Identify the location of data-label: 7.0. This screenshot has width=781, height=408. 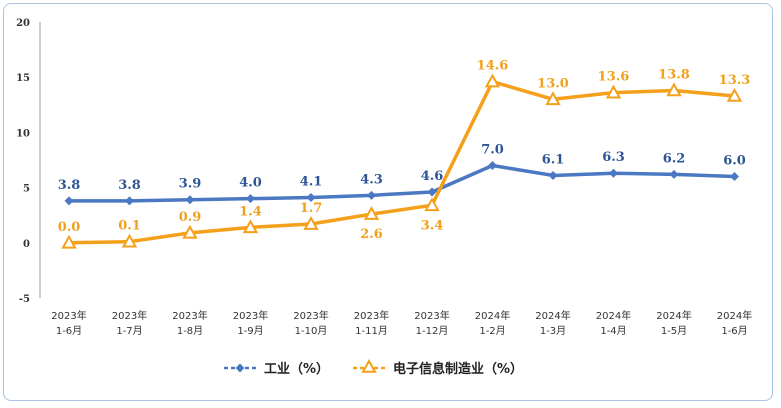
(492, 150).